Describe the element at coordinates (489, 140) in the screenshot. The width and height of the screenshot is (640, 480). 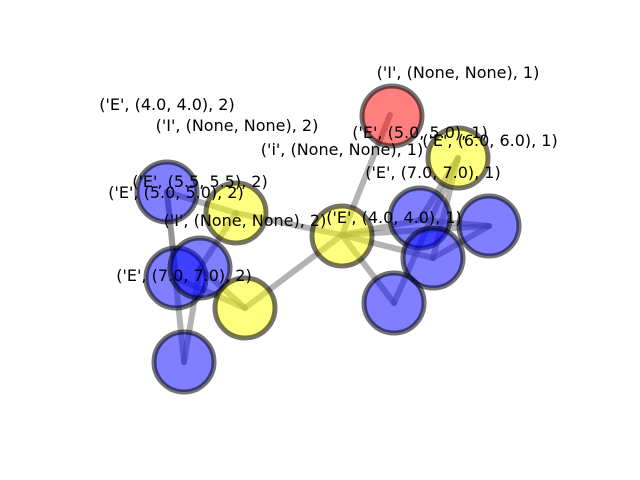
I see `node-label: ('E', (6.0, 6.0), 1)` at that location.